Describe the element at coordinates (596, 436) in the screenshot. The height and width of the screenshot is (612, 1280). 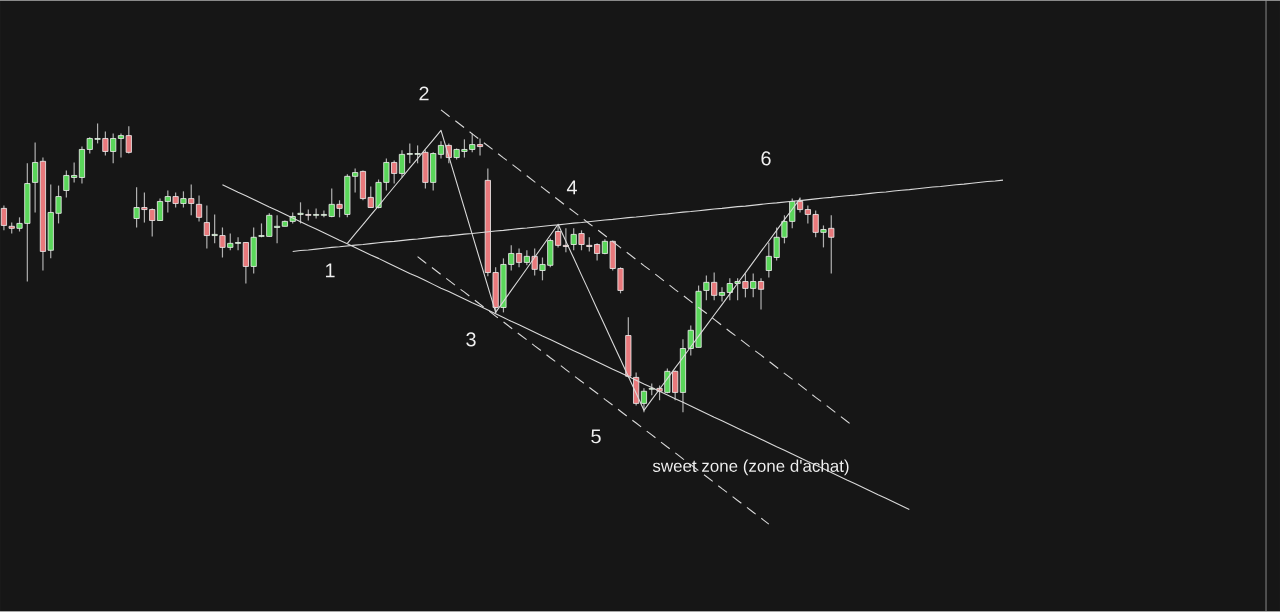
I see `text: 5` at that location.